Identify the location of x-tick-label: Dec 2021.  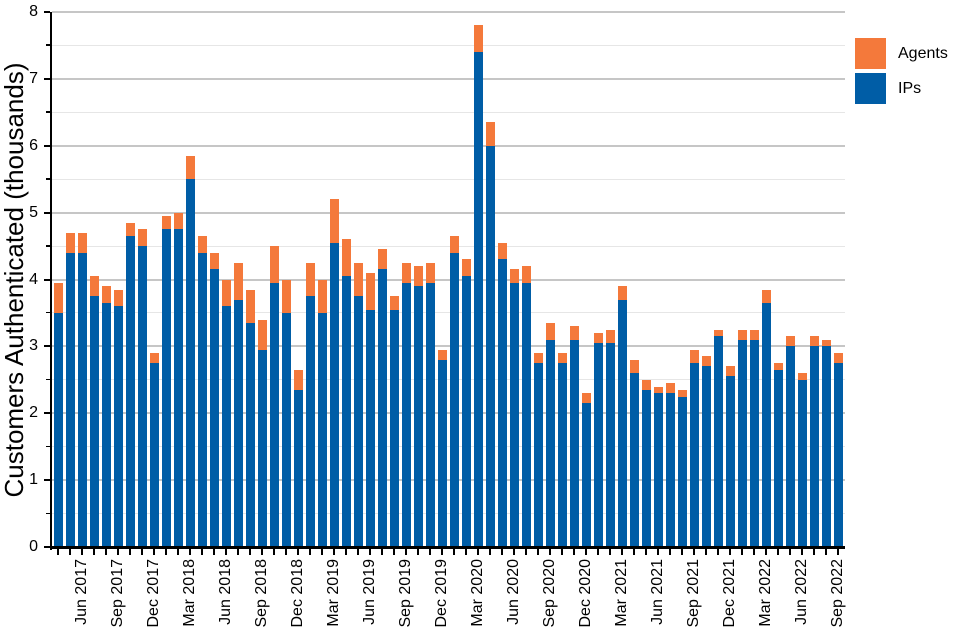
(729, 593).